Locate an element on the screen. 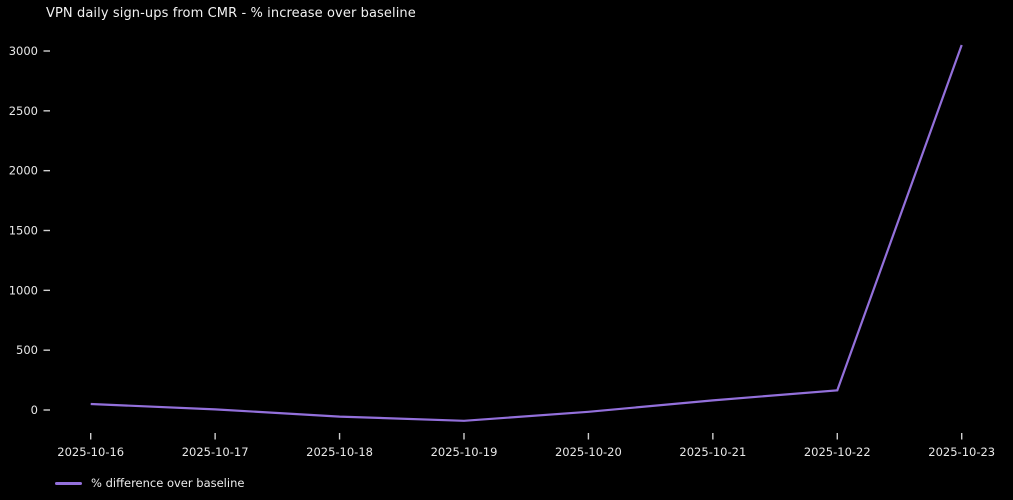  x-tick-label: 2025-10-19 is located at coordinates (464, 452).